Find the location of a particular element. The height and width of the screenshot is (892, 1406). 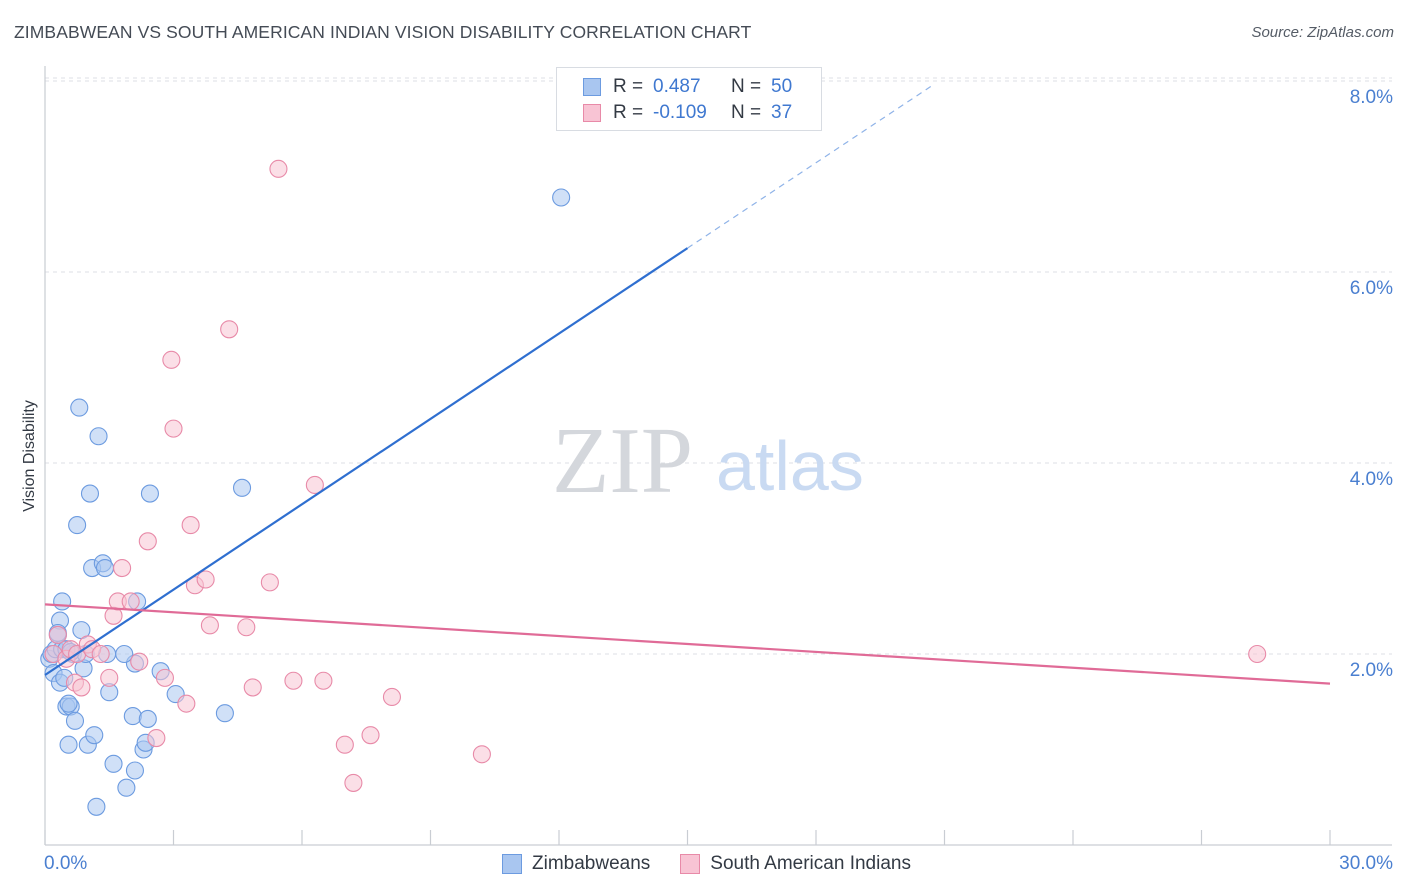

watermark: ZIP atlas is located at coordinates (708, 461).